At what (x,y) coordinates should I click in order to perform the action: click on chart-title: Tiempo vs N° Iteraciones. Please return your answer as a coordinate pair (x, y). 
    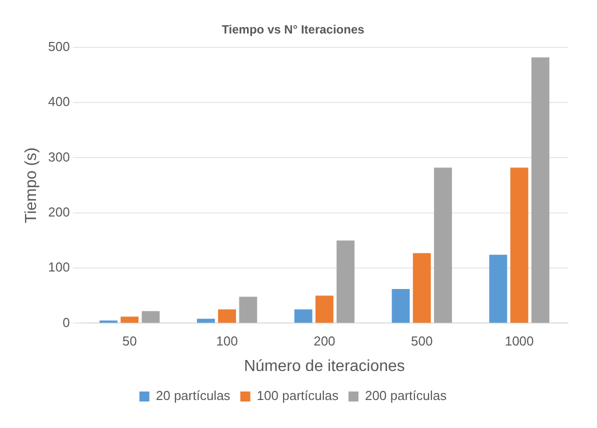
    Looking at the image, I should click on (293, 29).